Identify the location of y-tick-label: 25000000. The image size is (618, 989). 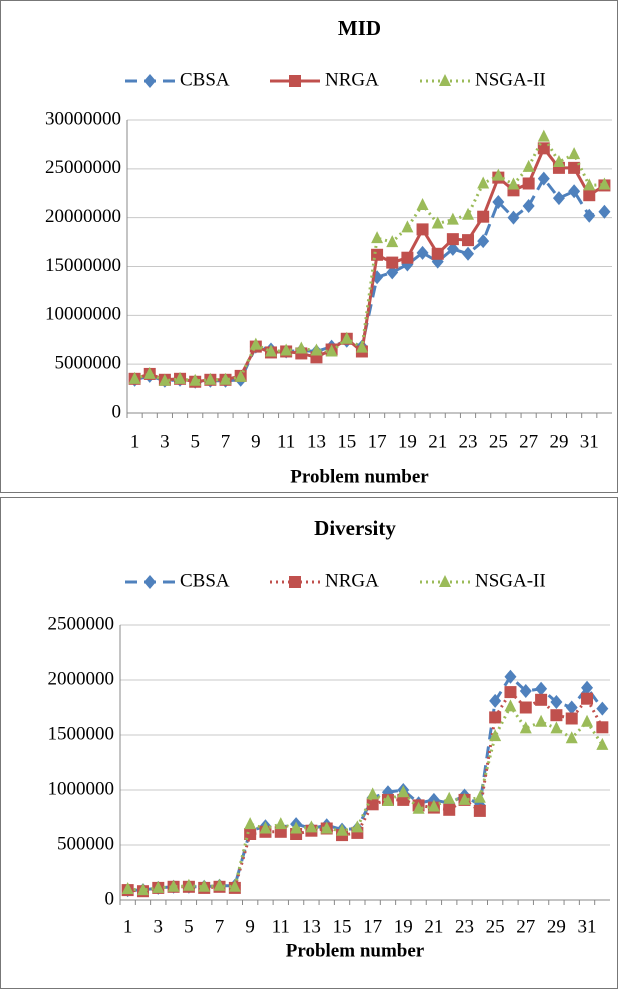
(83, 167).